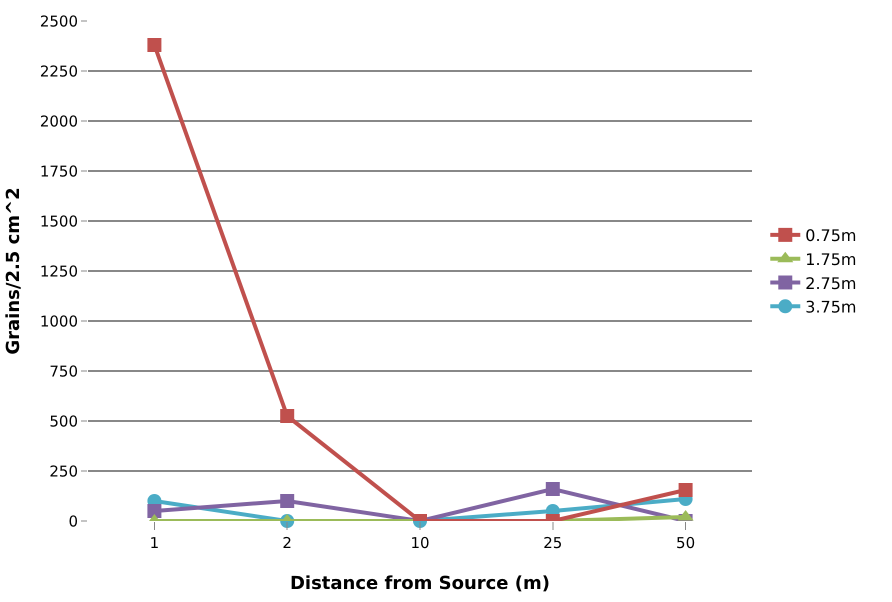 The height and width of the screenshot is (602, 892). I want to click on legend-label: 0.75m, so click(830, 236).